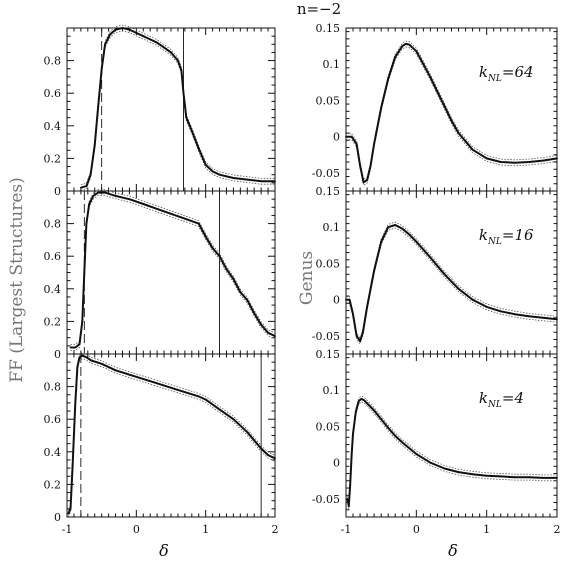 The height and width of the screenshot is (566, 581). Describe the element at coordinates (486, 529) in the screenshot. I see `x-tick-label: 1` at that location.